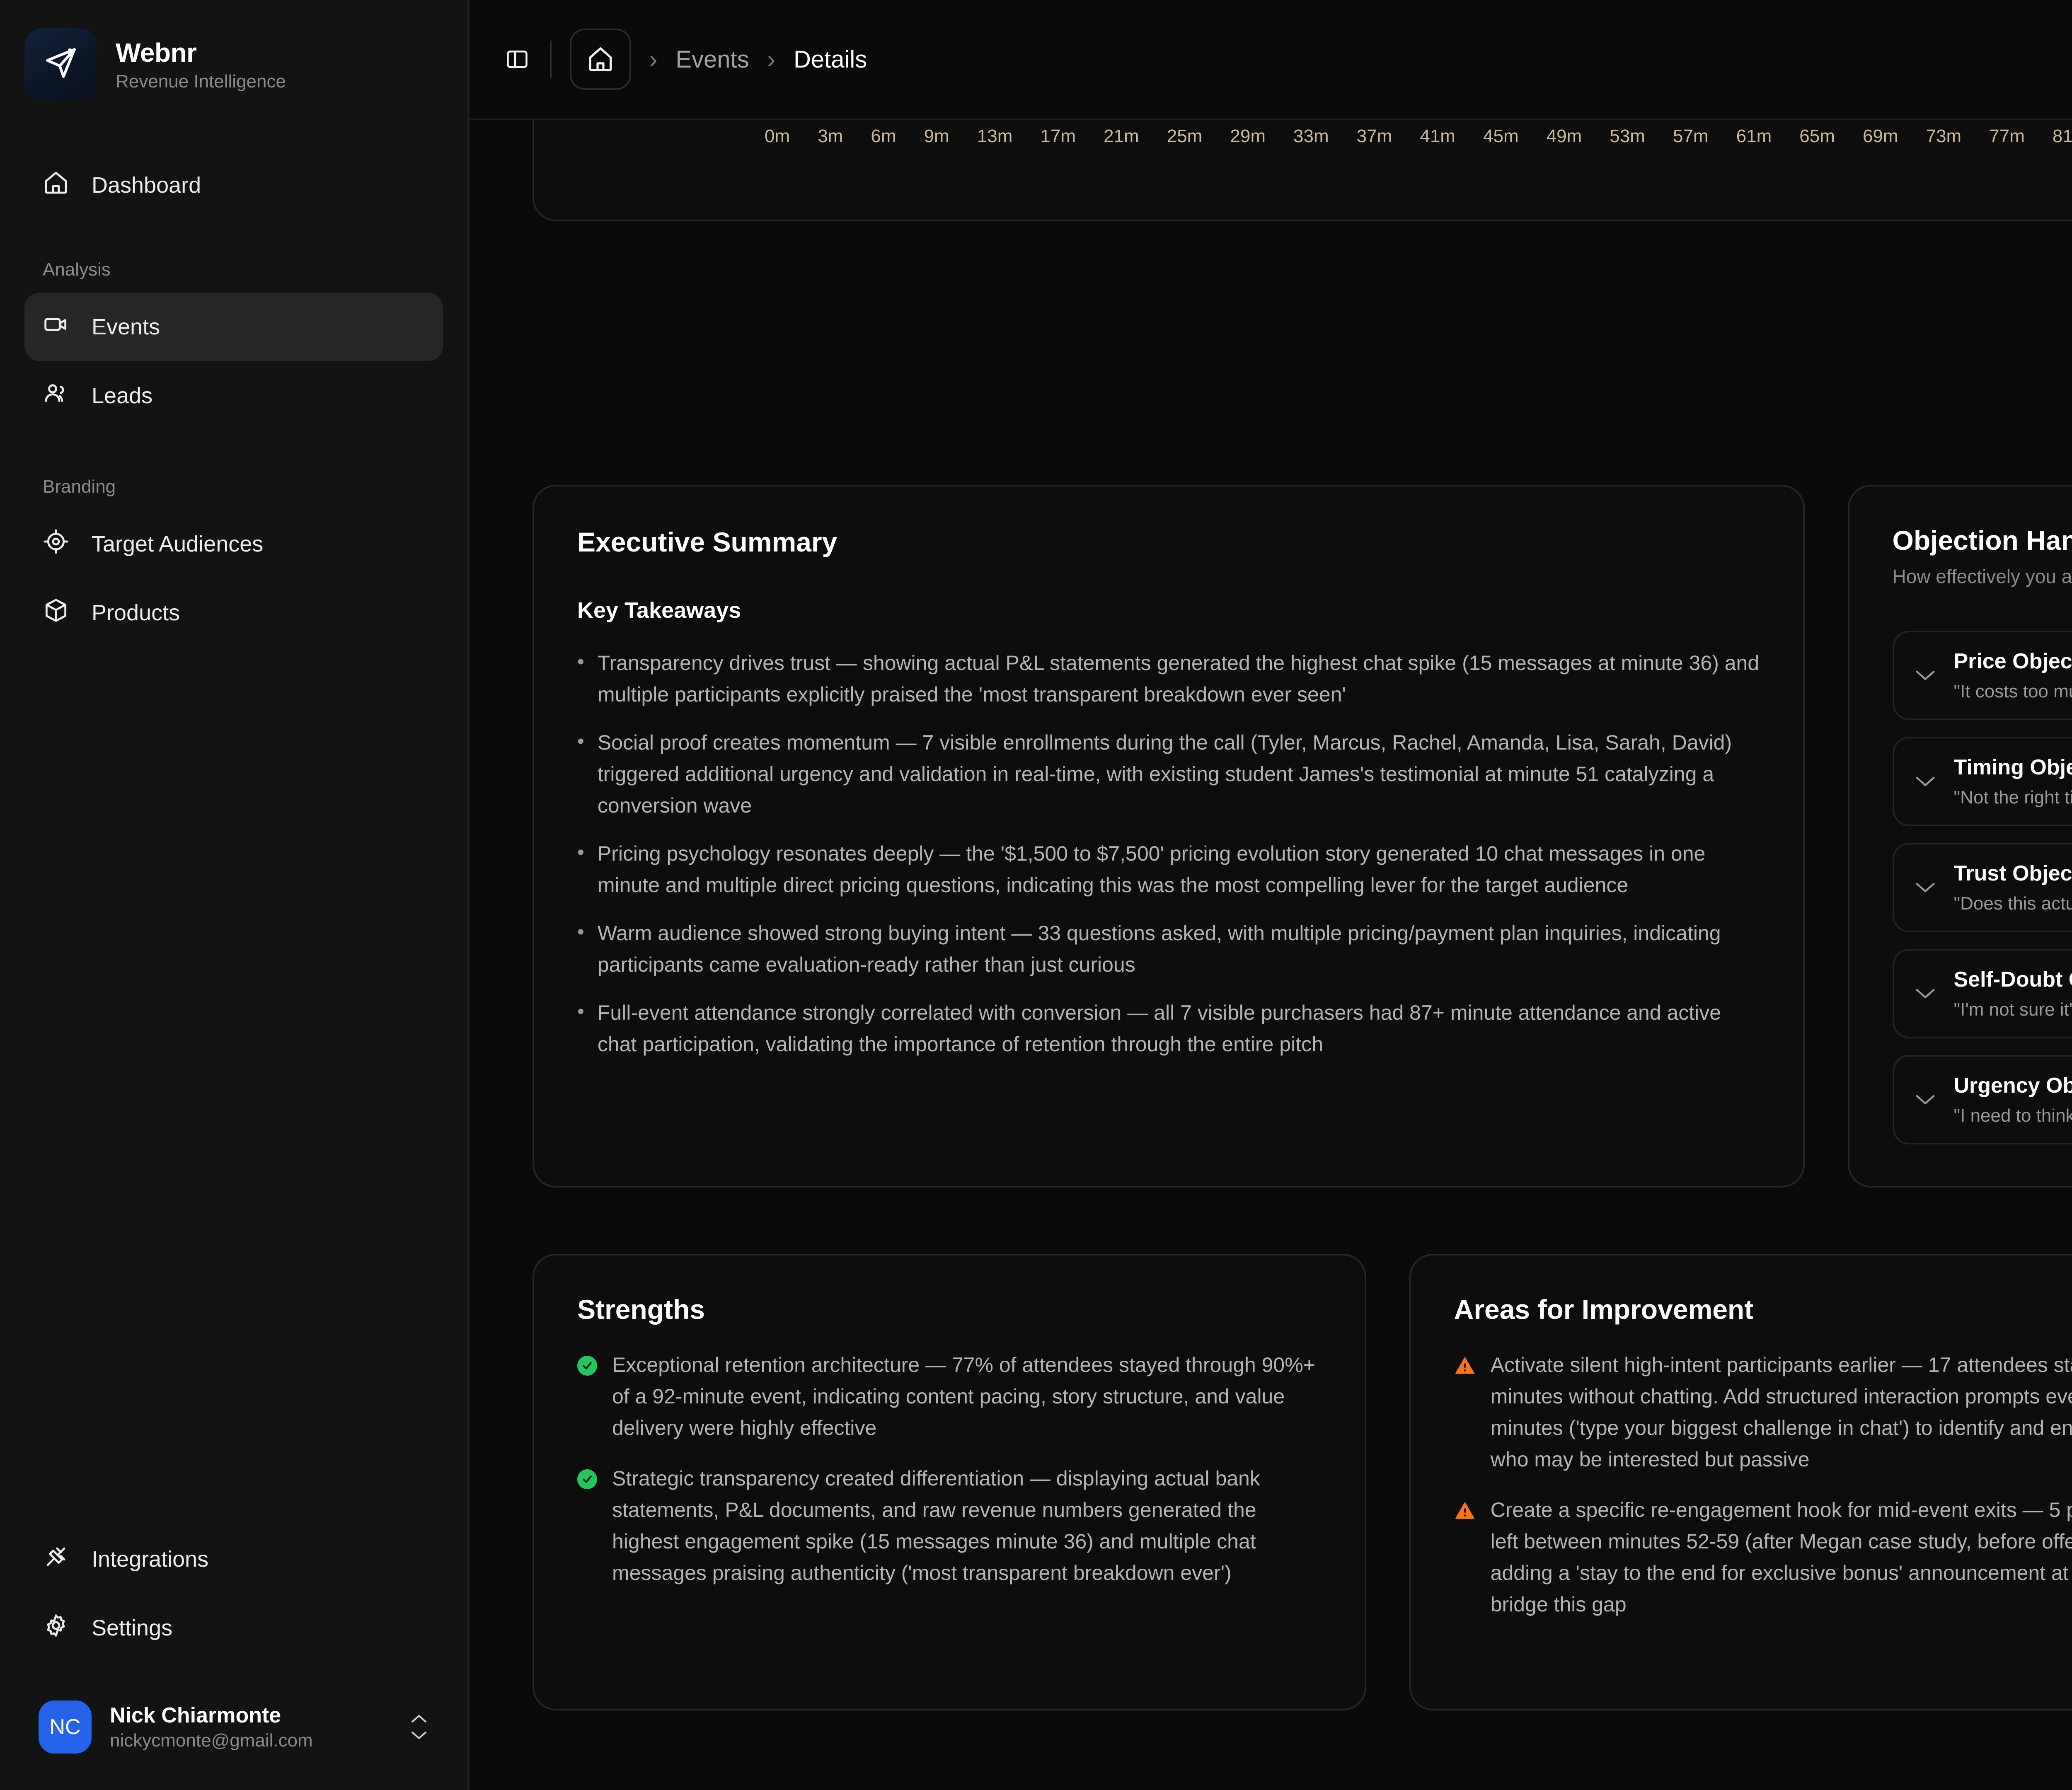  What do you see at coordinates (2012, 767) in the screenshot?
I see `objection-name: Timing Objection` at bounding box center [2012, 767].